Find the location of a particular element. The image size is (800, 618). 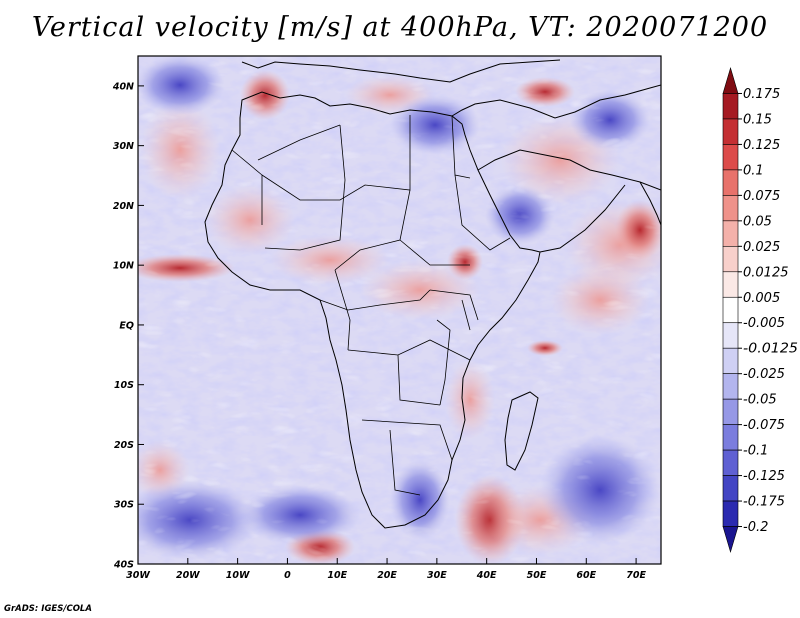

colorbar-label: 0.05 is located at coordinates (757, 221).